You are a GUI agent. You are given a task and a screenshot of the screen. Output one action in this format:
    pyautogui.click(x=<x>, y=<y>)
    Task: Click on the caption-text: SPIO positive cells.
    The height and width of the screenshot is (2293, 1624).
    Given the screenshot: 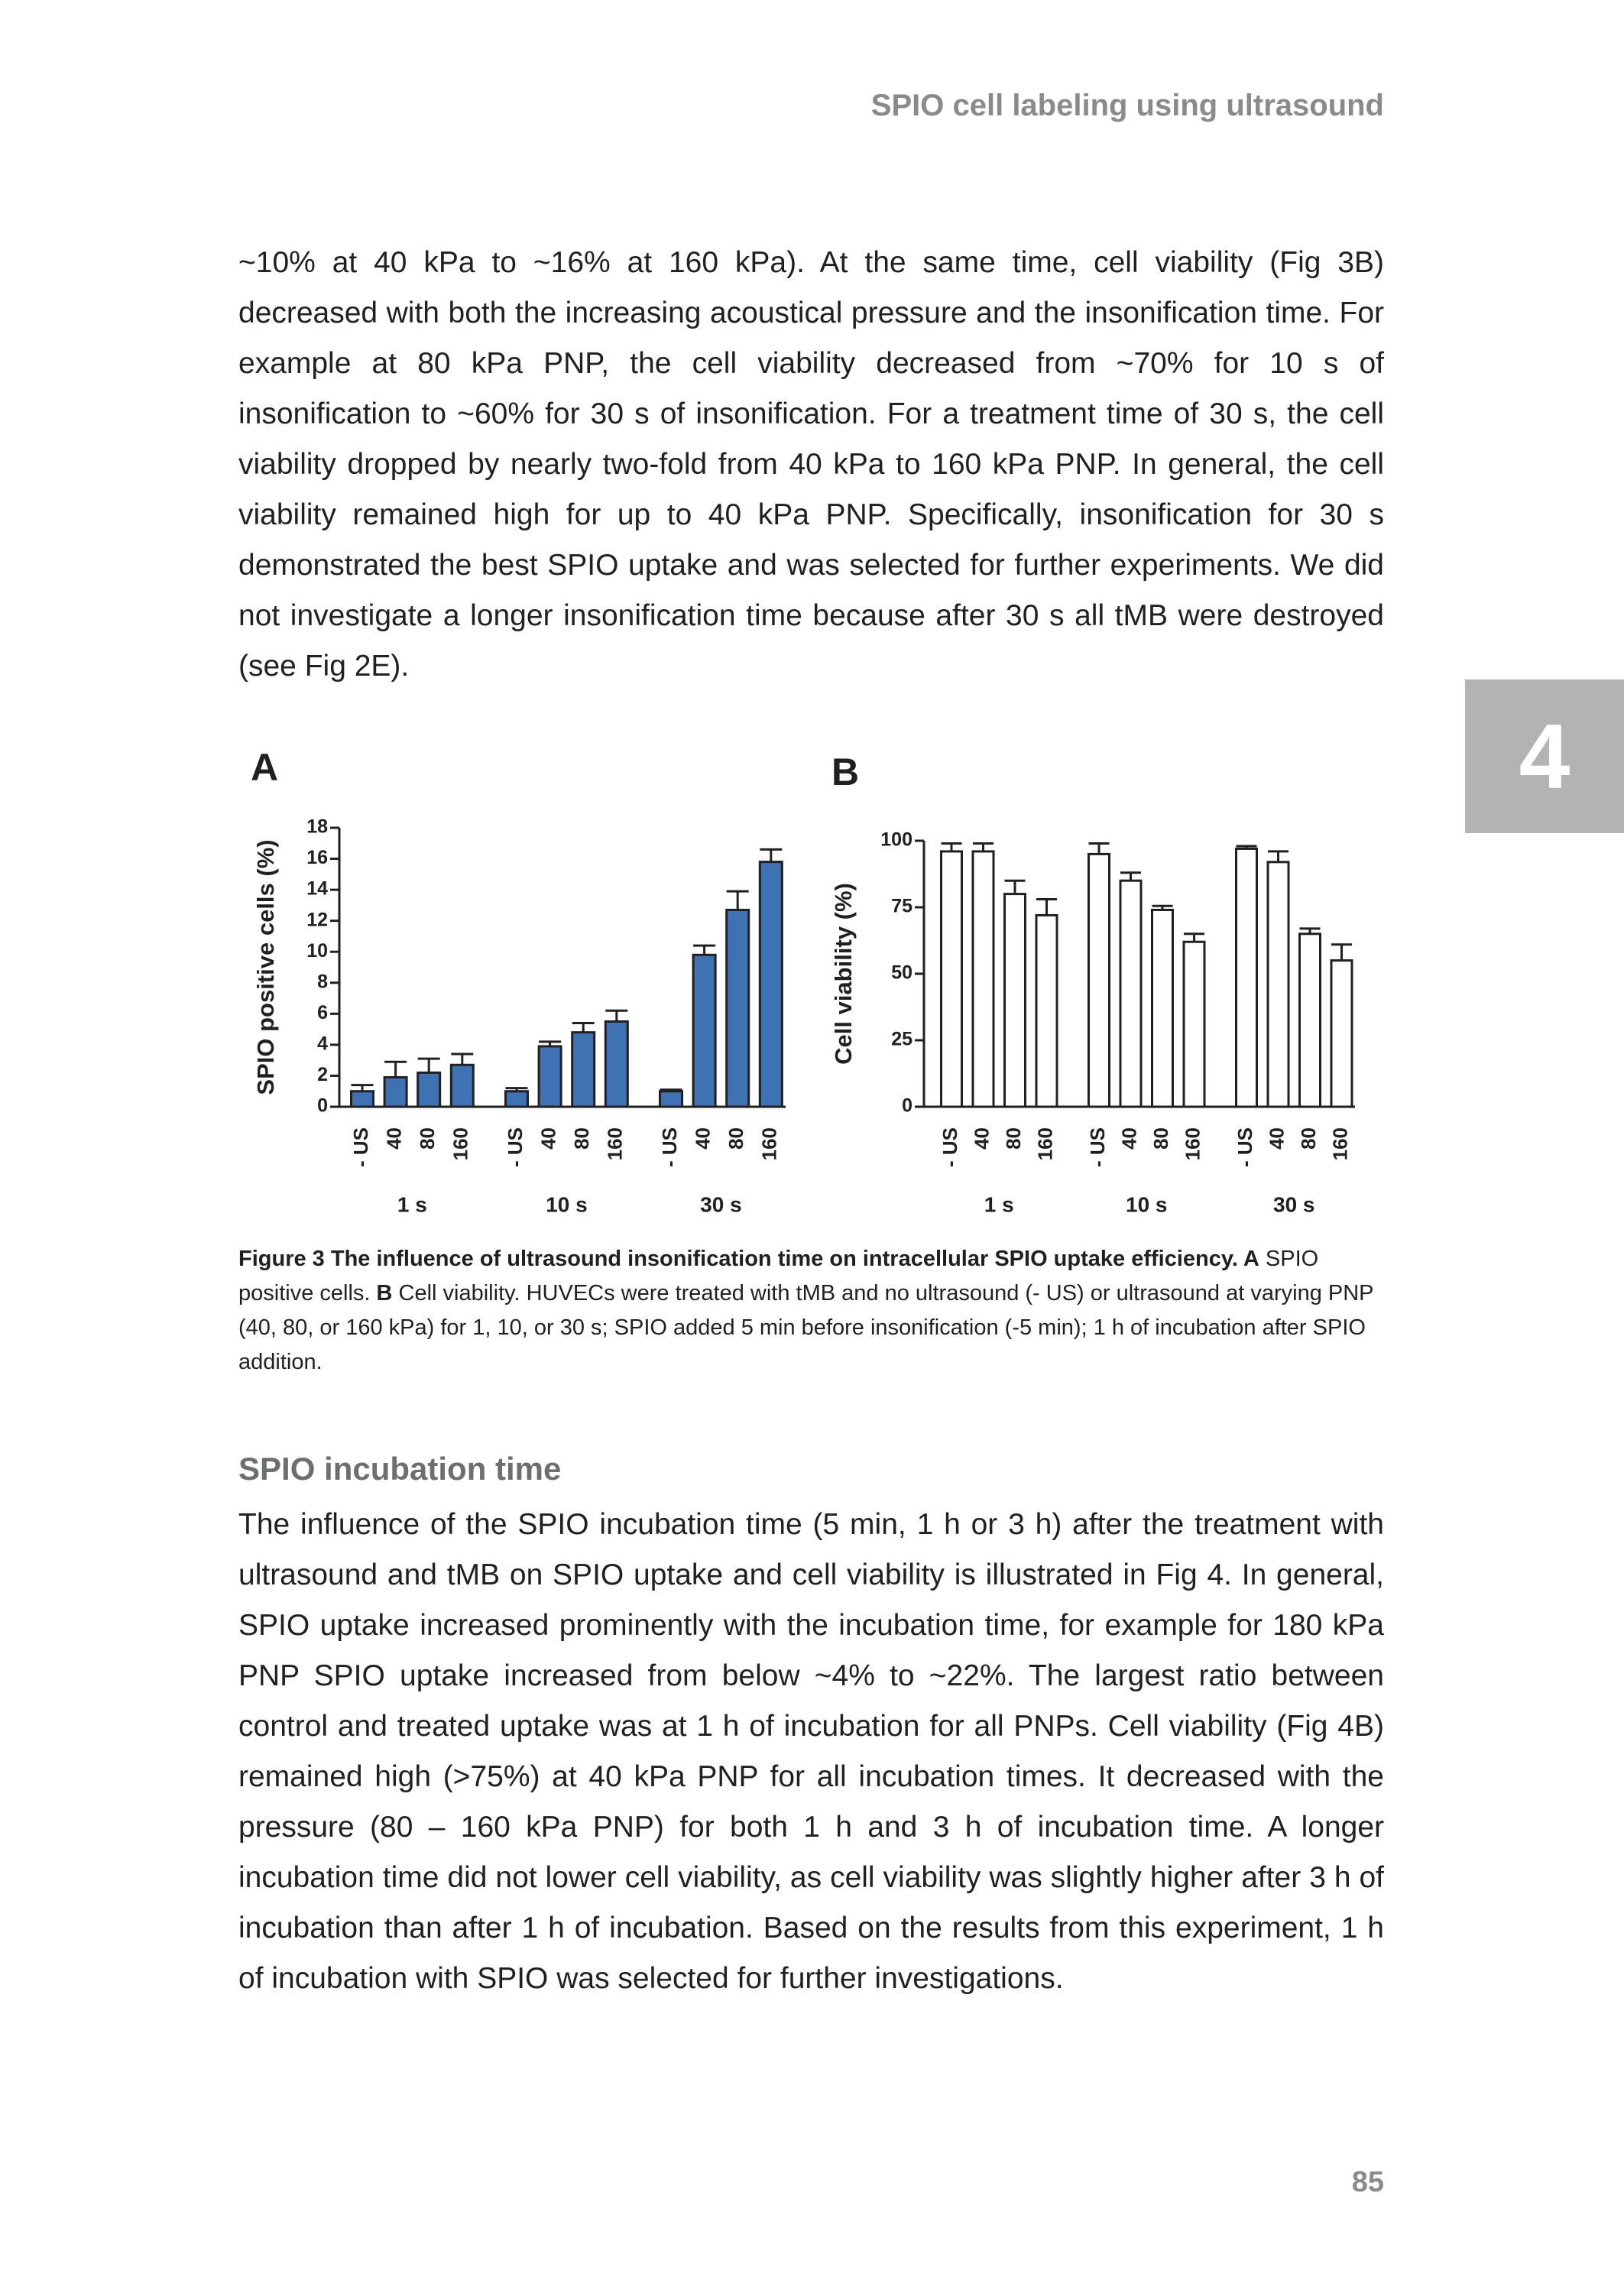 What is the action you would take?
    pyautogui.click(x=778, y=1276)
    